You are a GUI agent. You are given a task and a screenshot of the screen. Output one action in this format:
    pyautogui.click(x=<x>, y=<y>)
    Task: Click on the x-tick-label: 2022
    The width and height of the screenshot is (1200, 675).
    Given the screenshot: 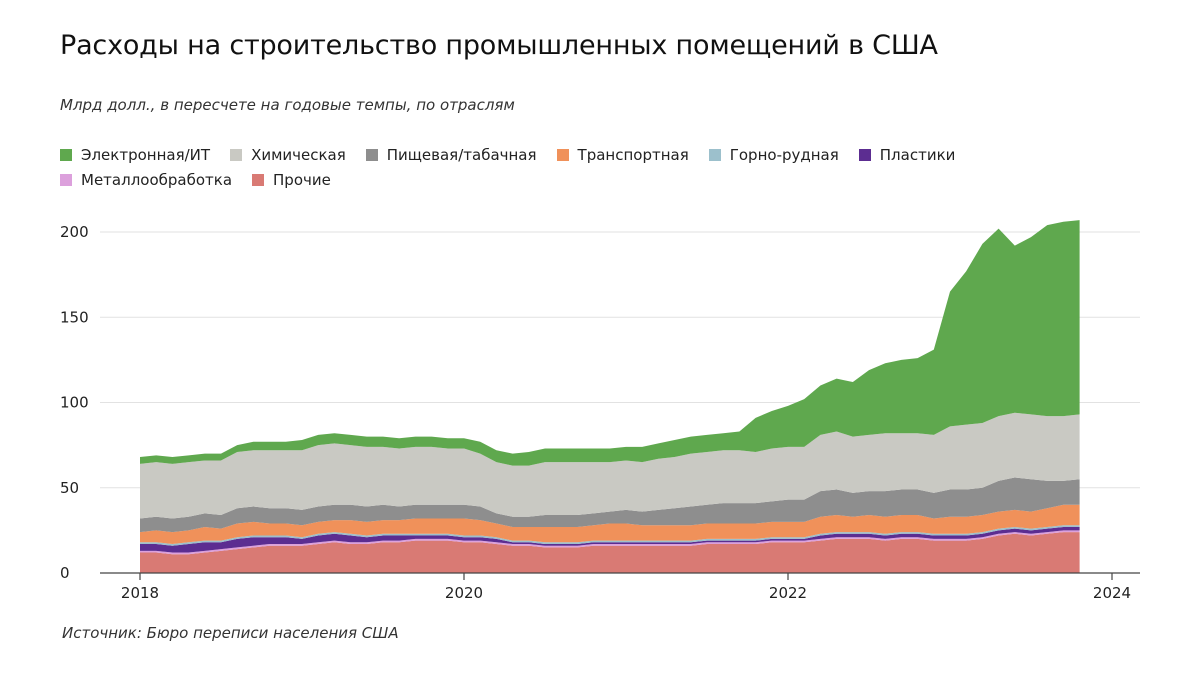 What is the action you would take?
    pyautogui.click(x=788, y=593)
    